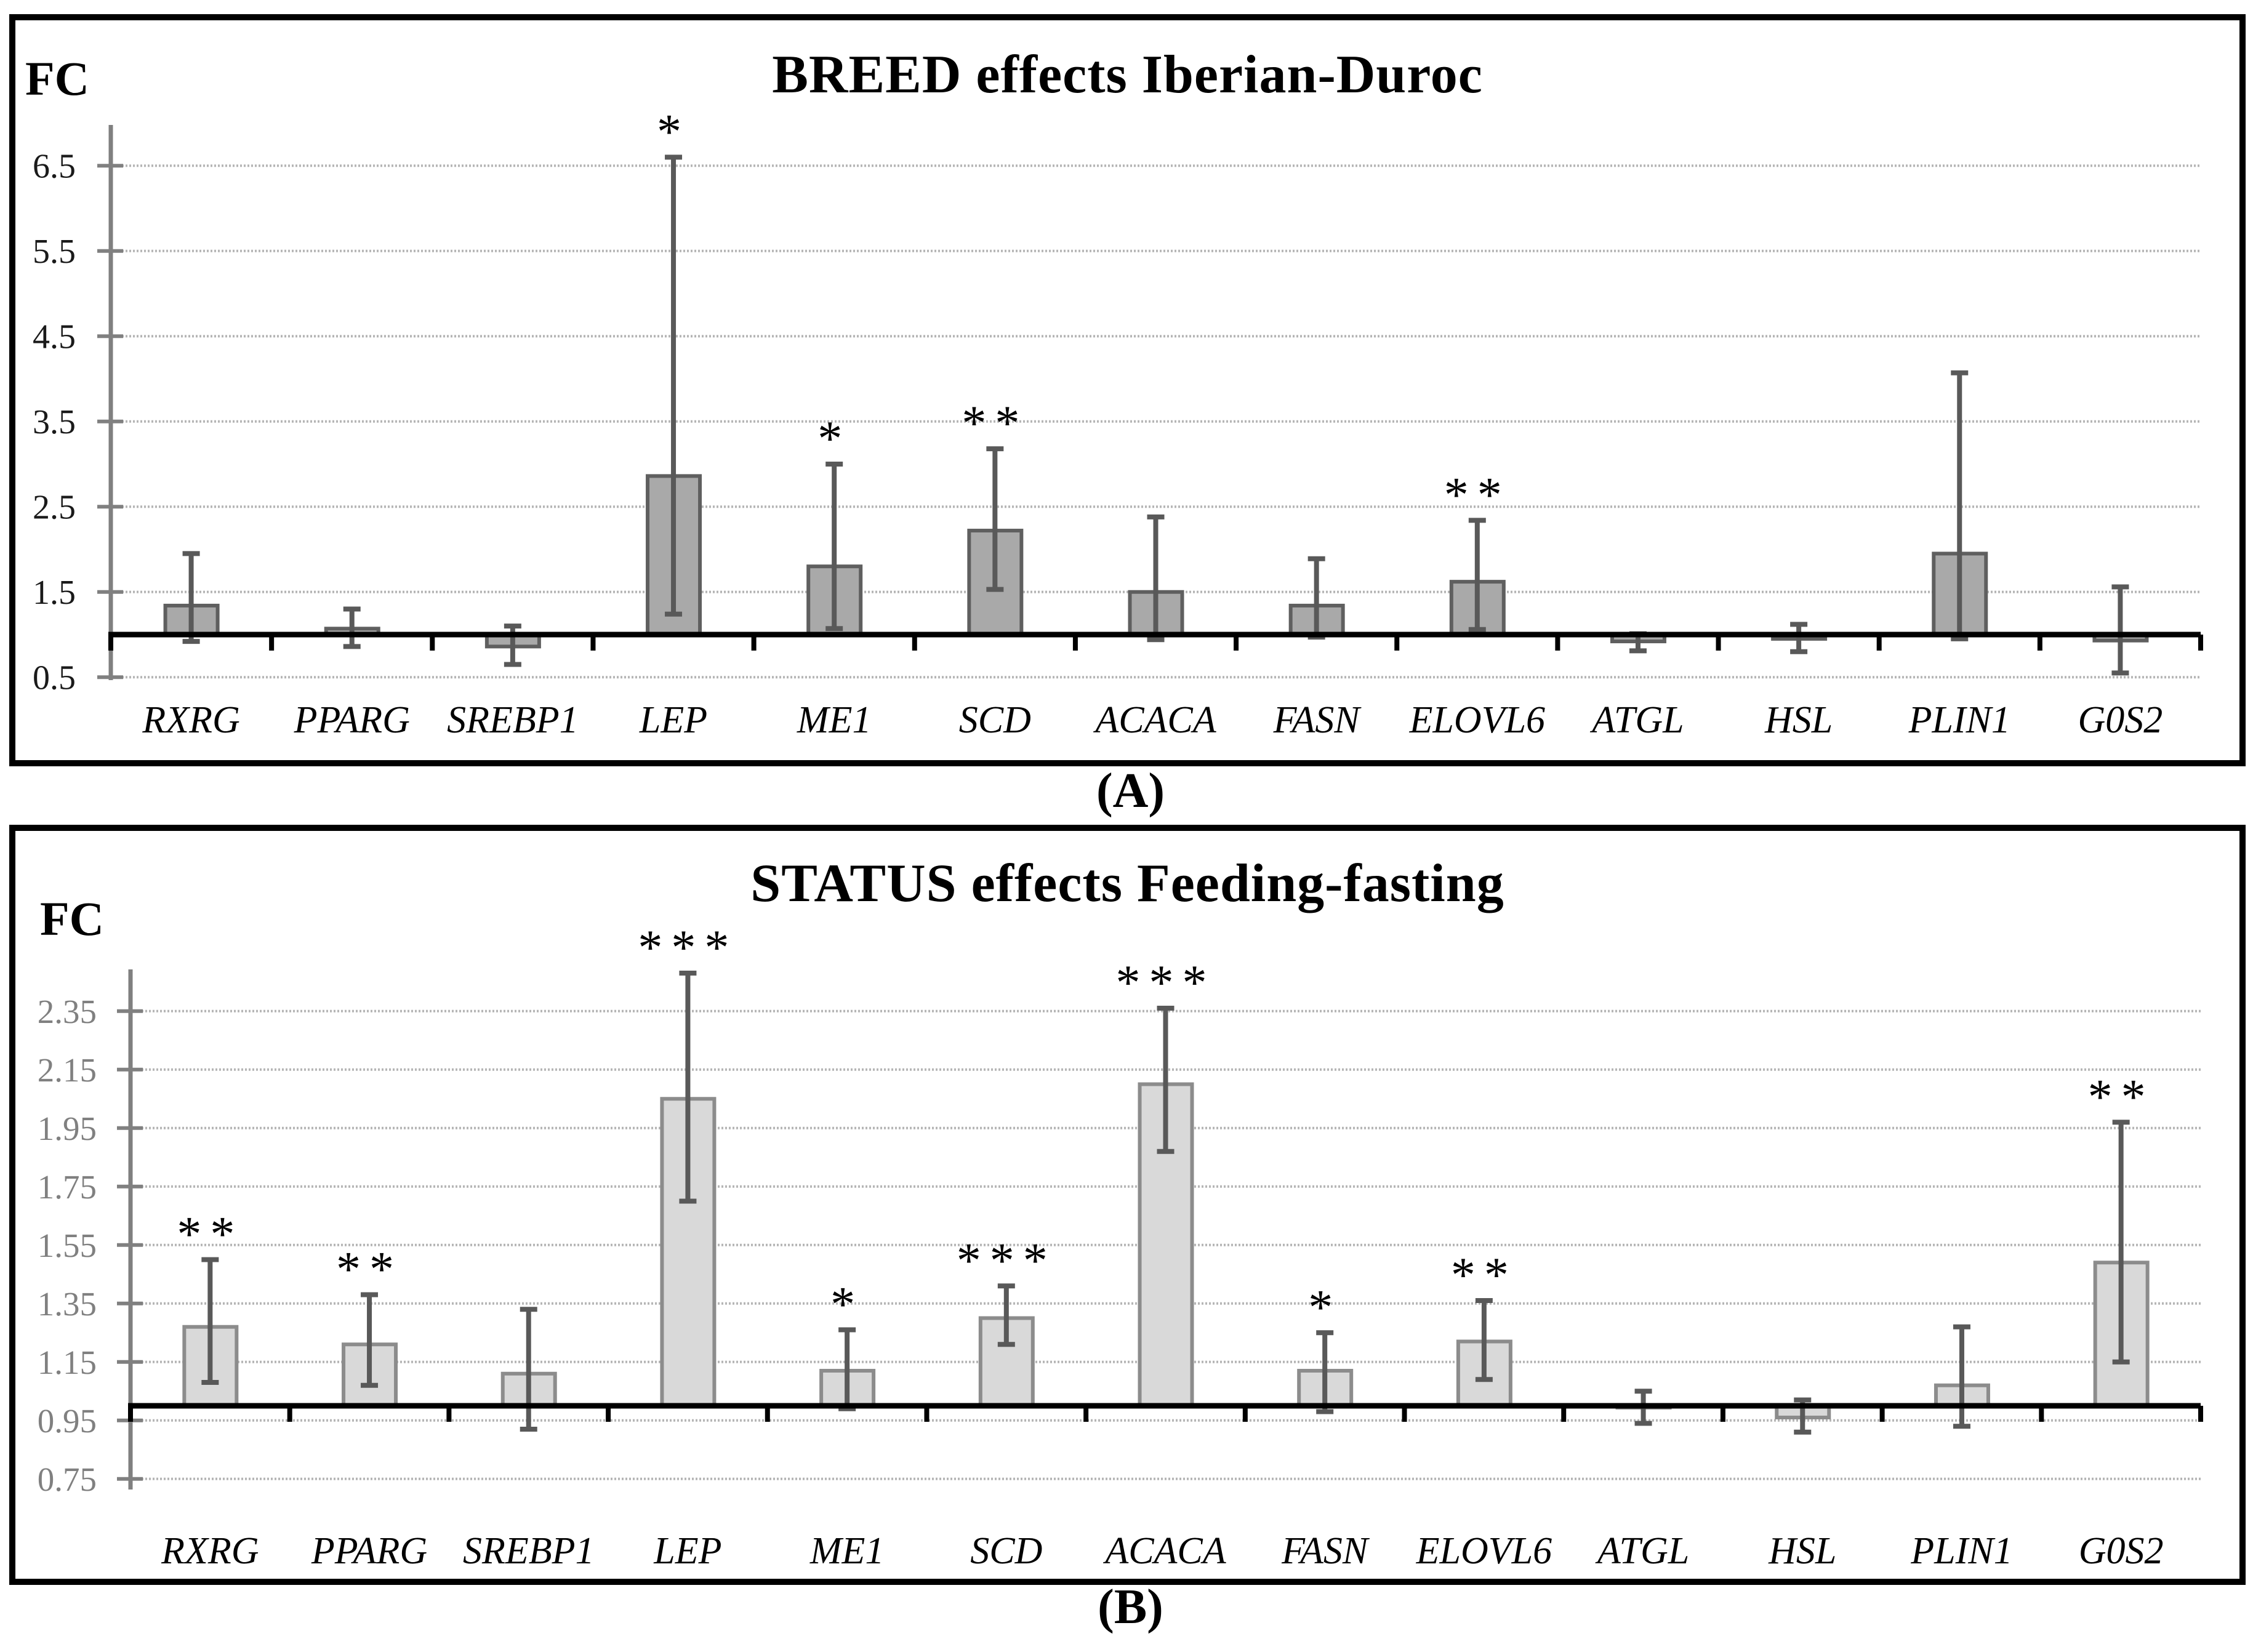  I want to click on caption-a: (A), so click(1130, 791).